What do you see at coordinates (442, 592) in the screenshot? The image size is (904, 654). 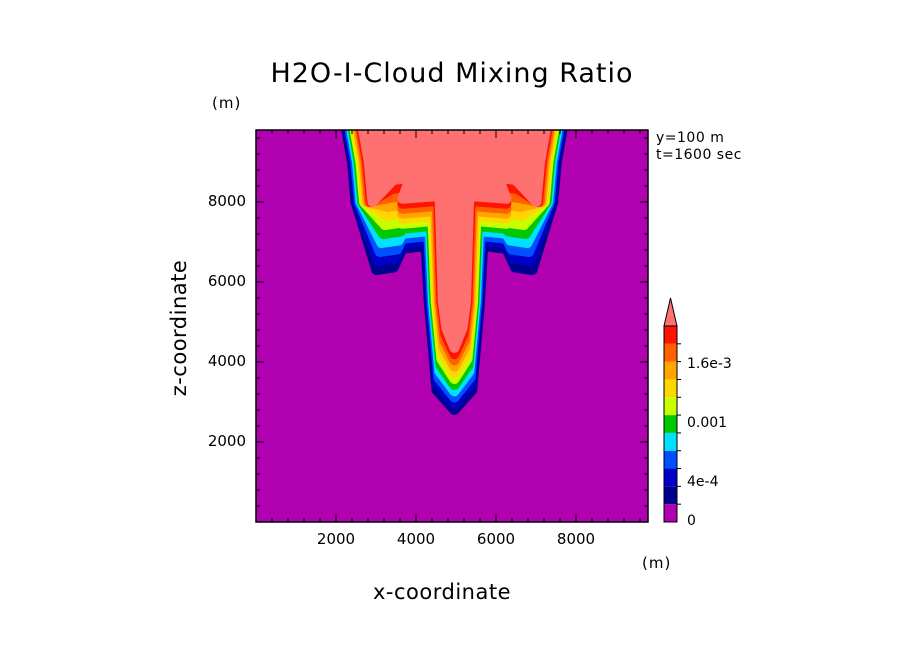 I see `x-axis-label: x-coordinate` at bounding box center [442, 592].